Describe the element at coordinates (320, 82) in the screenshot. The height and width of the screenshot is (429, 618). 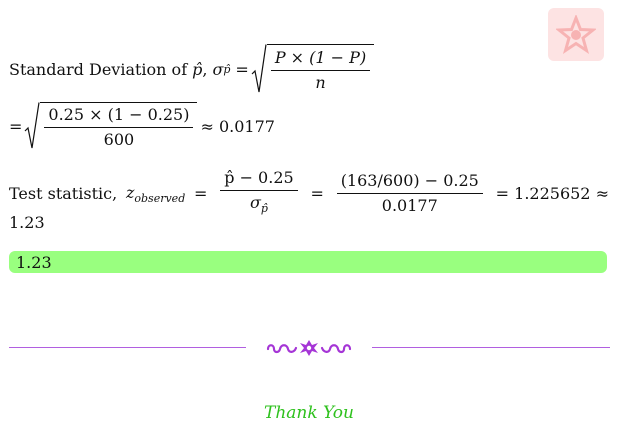
I see `sd-denominator: n` at that location.